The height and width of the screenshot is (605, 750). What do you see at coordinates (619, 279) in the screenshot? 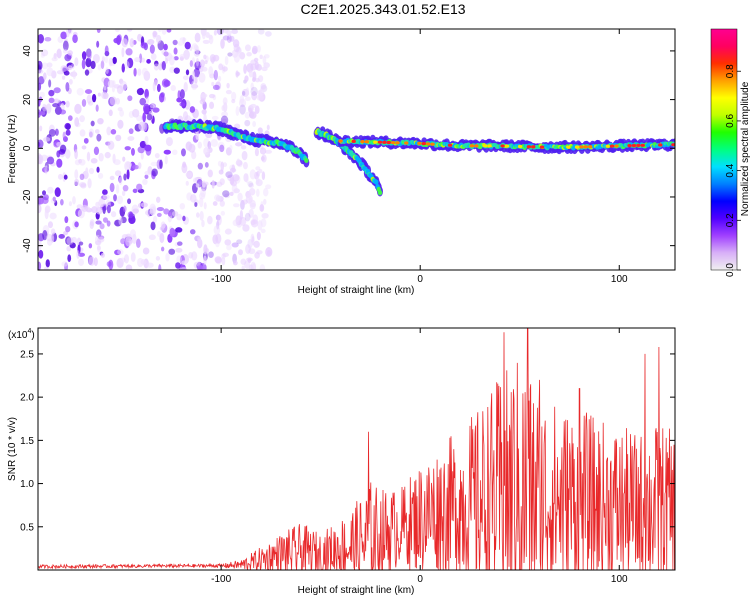
I see `spectrogram-x-tick-label: 100` at bounding box center [619, 279].